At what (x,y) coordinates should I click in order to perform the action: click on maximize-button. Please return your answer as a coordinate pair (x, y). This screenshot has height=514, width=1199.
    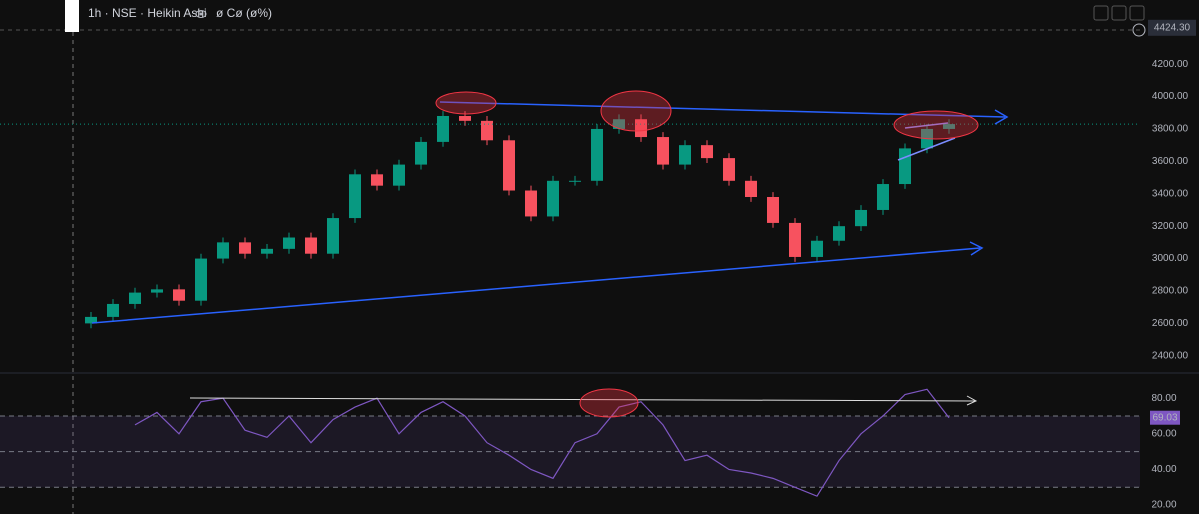
    Looking at the image, I should click on (1137, 13).